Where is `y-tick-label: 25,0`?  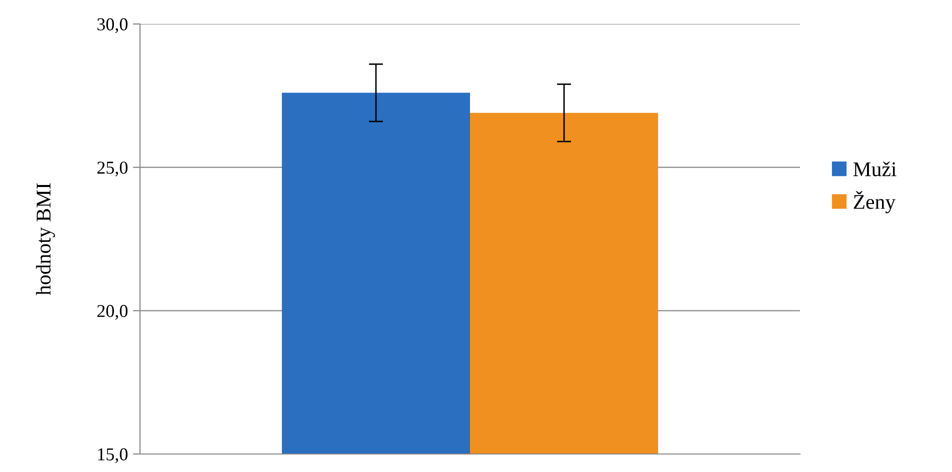 y-tick-label: 25,0 is located at coordinates (112, 169).